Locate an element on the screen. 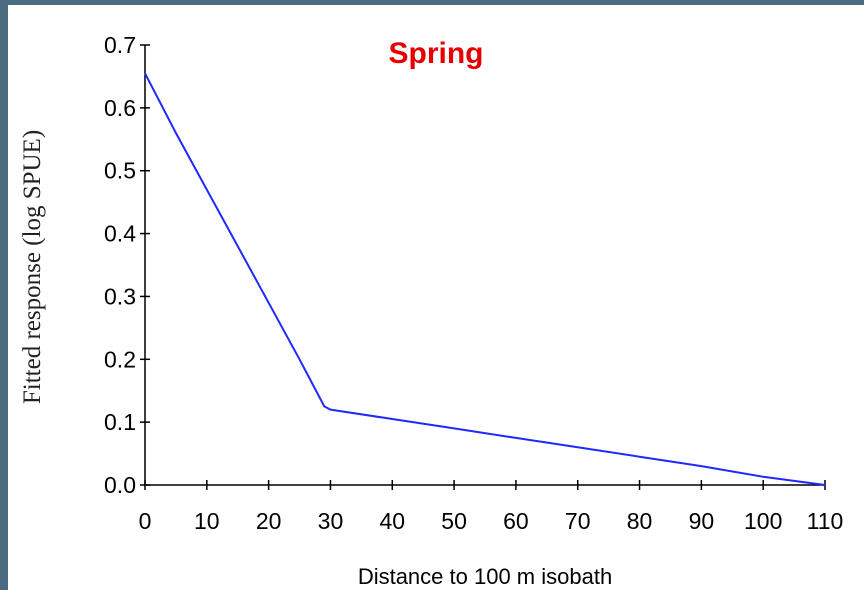  x-axis-label: Distance to 100 m isobath is located at coordinates (485, 576).